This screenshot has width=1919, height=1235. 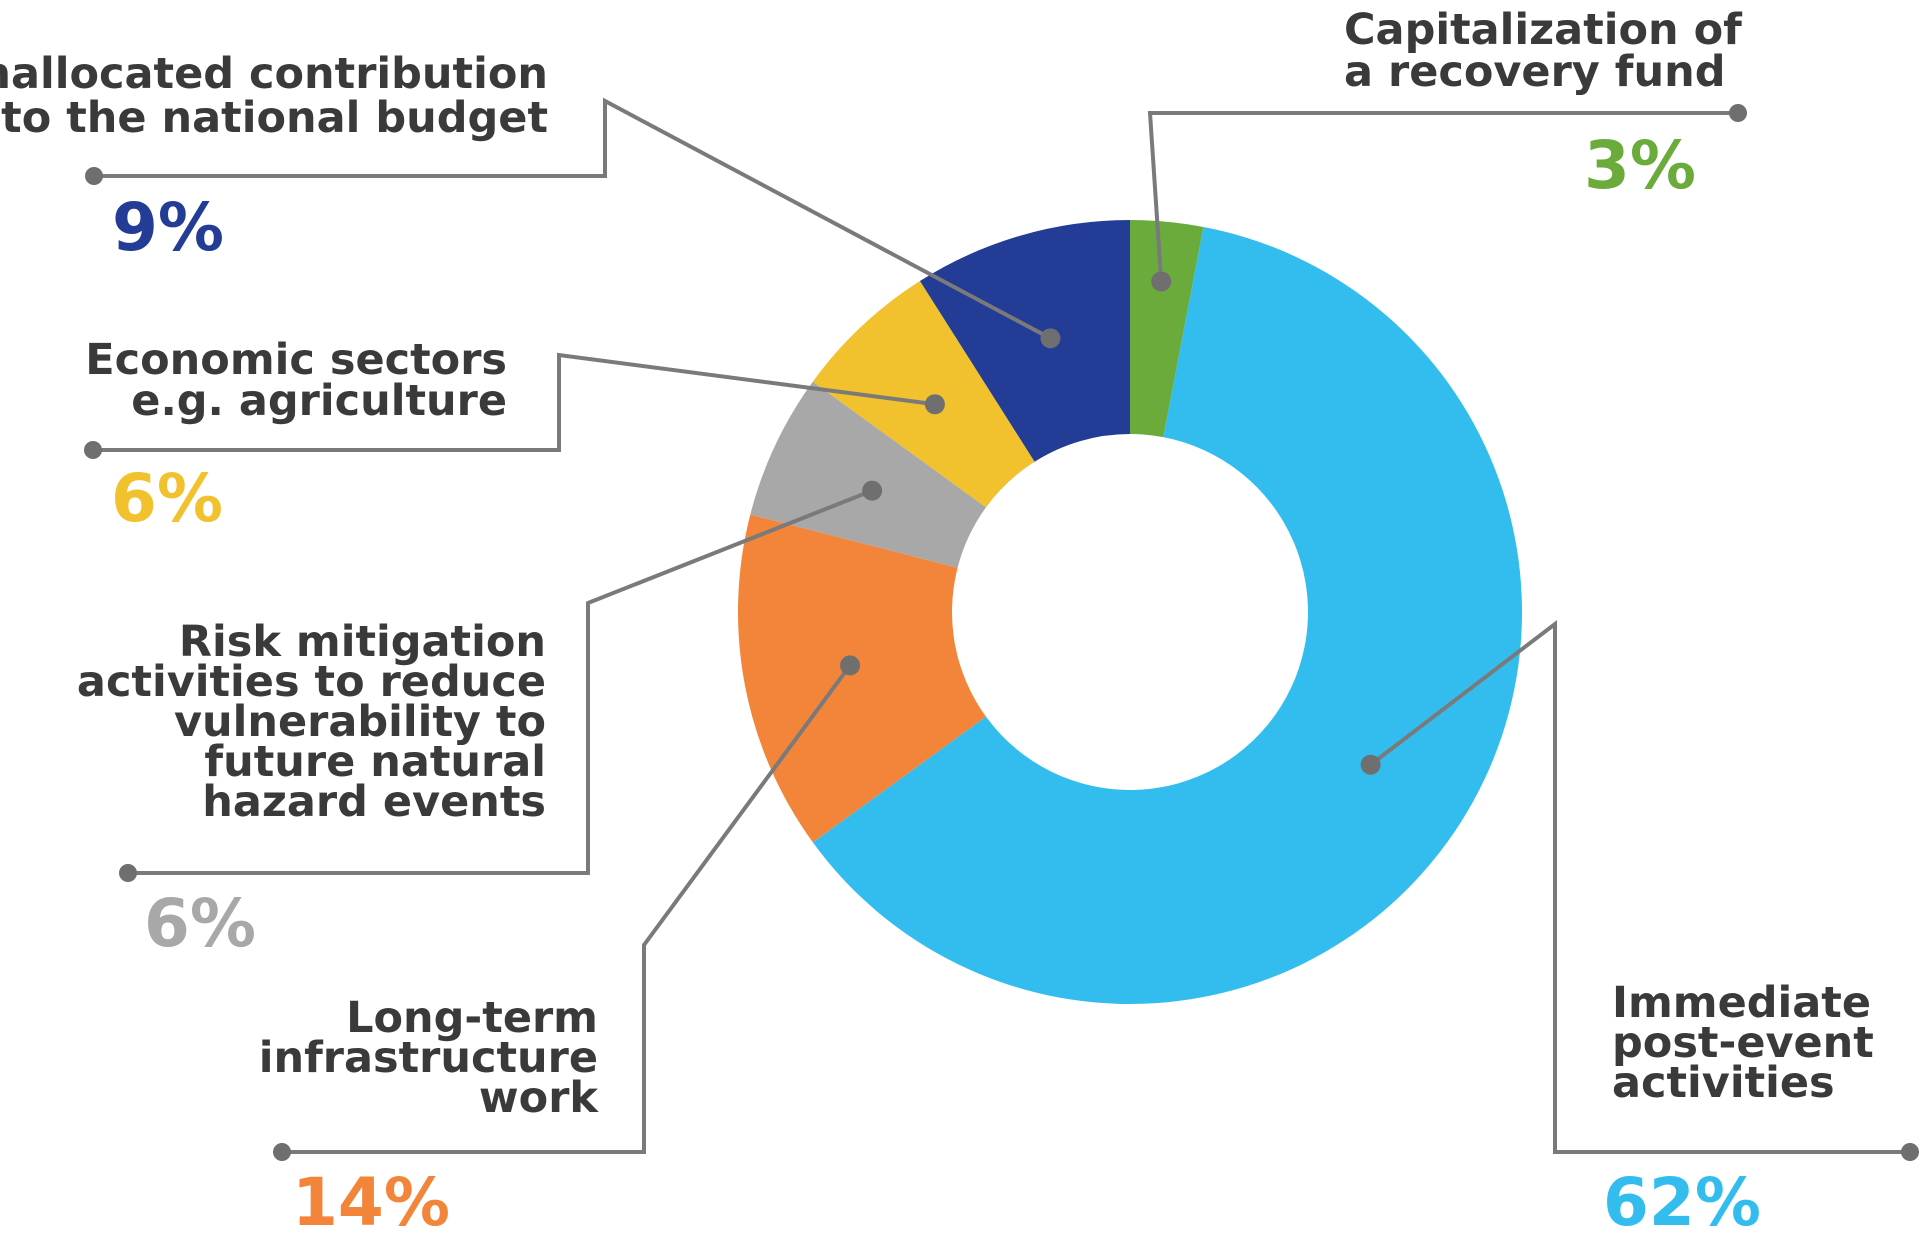 I want to click on slice-label-economic-sectors: Economic sectors e.g. agriculture, so click(x=296, y=380).